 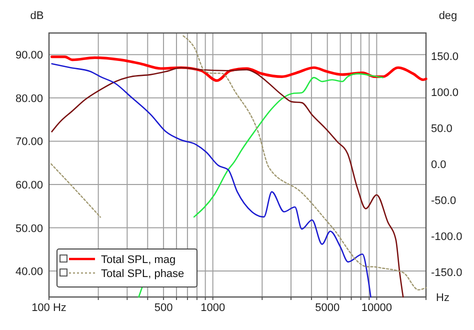 I want to click on legend-label: Total SPL, mag, so click(x=138, y=260).